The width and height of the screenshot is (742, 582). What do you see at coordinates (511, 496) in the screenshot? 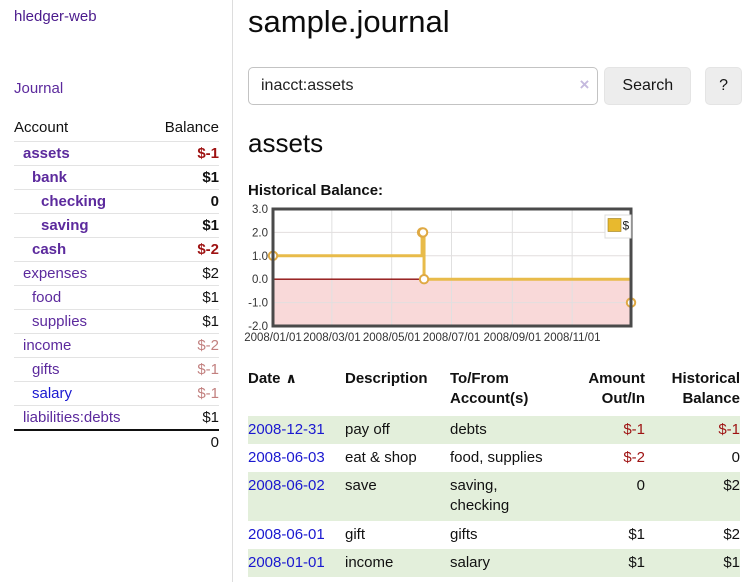
I see `transaction-accounts: saving, checking` at bounding box center [511, 496].